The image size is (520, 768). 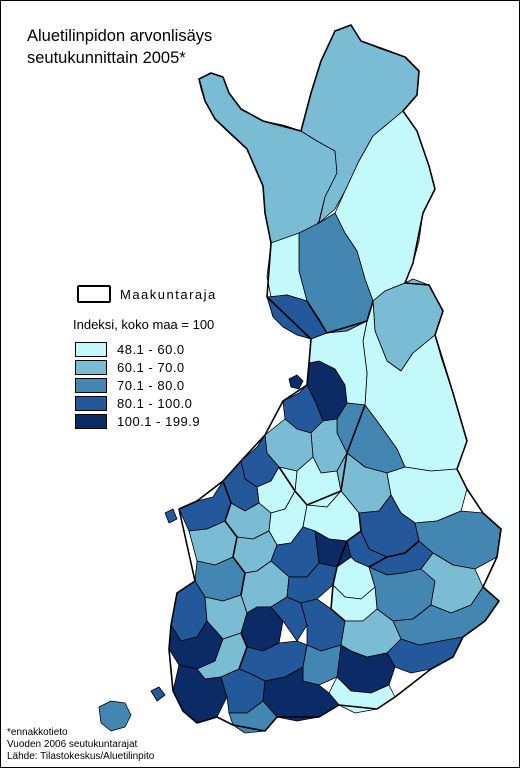 What do you see at coordinates (115, 716) in the screenshot?
I see `region-aland` at bounding box center [115, 716].